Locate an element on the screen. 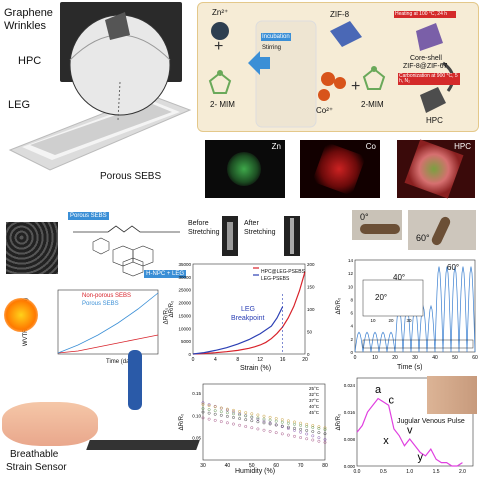 The width and height of the screenshot is (481, 481). strain-y-tick: 25000 is located at coordinates (184, 290).